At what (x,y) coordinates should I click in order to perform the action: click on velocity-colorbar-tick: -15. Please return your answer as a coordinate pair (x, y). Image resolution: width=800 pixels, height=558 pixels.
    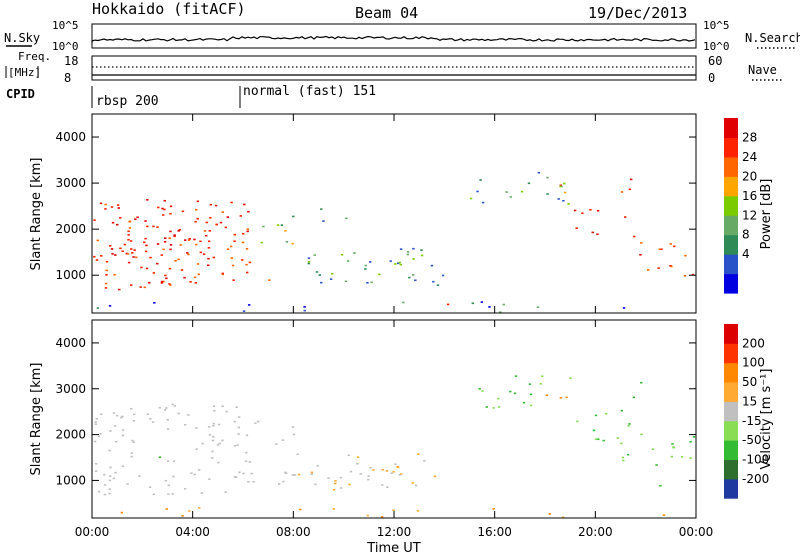
    Looking at the image, I should click on (752, 421).